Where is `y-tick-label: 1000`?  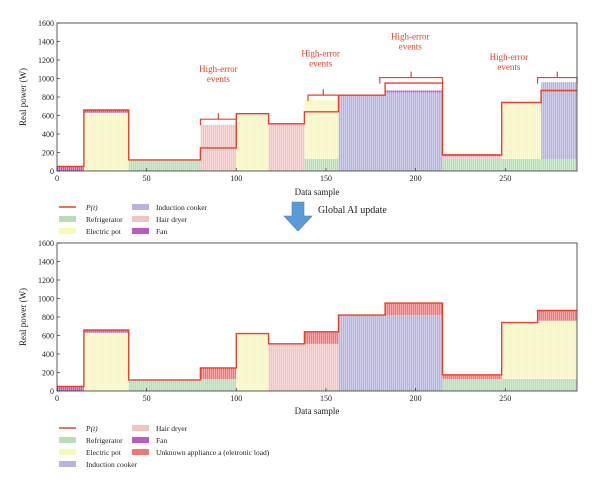 y-tick-label: 1000 is located at coordinates (46, 299).